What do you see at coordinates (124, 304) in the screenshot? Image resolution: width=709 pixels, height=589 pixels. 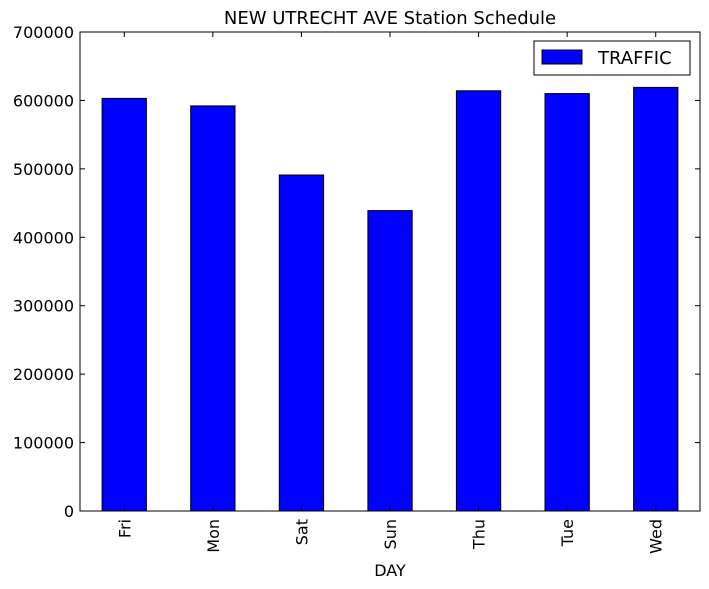 I see `bar-fri` at bounding box center [124, 304].